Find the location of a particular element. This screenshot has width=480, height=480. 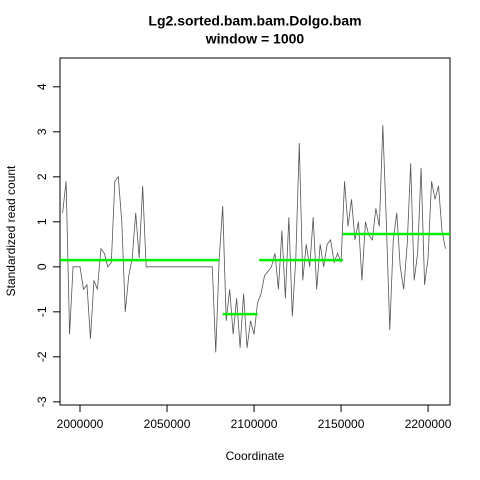

x-axis-label: Coordinate is located at coordinates (255, 456).